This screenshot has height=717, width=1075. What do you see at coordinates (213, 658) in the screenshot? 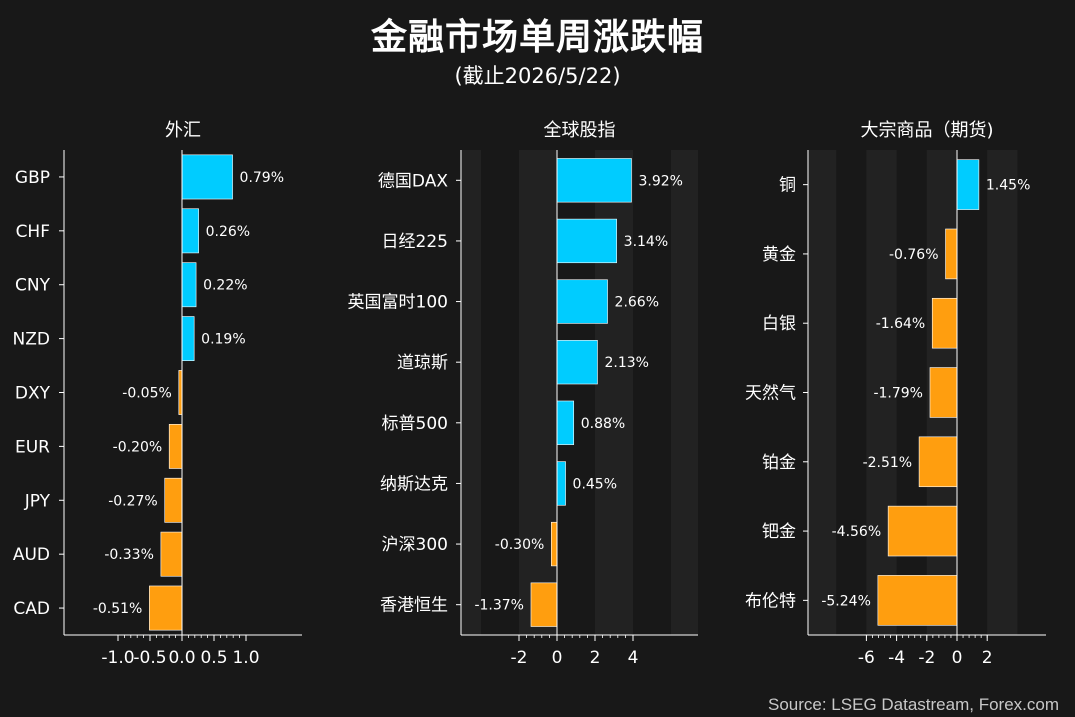
I see `x-tick-label: 0.5` at bounding box center [213, 658].